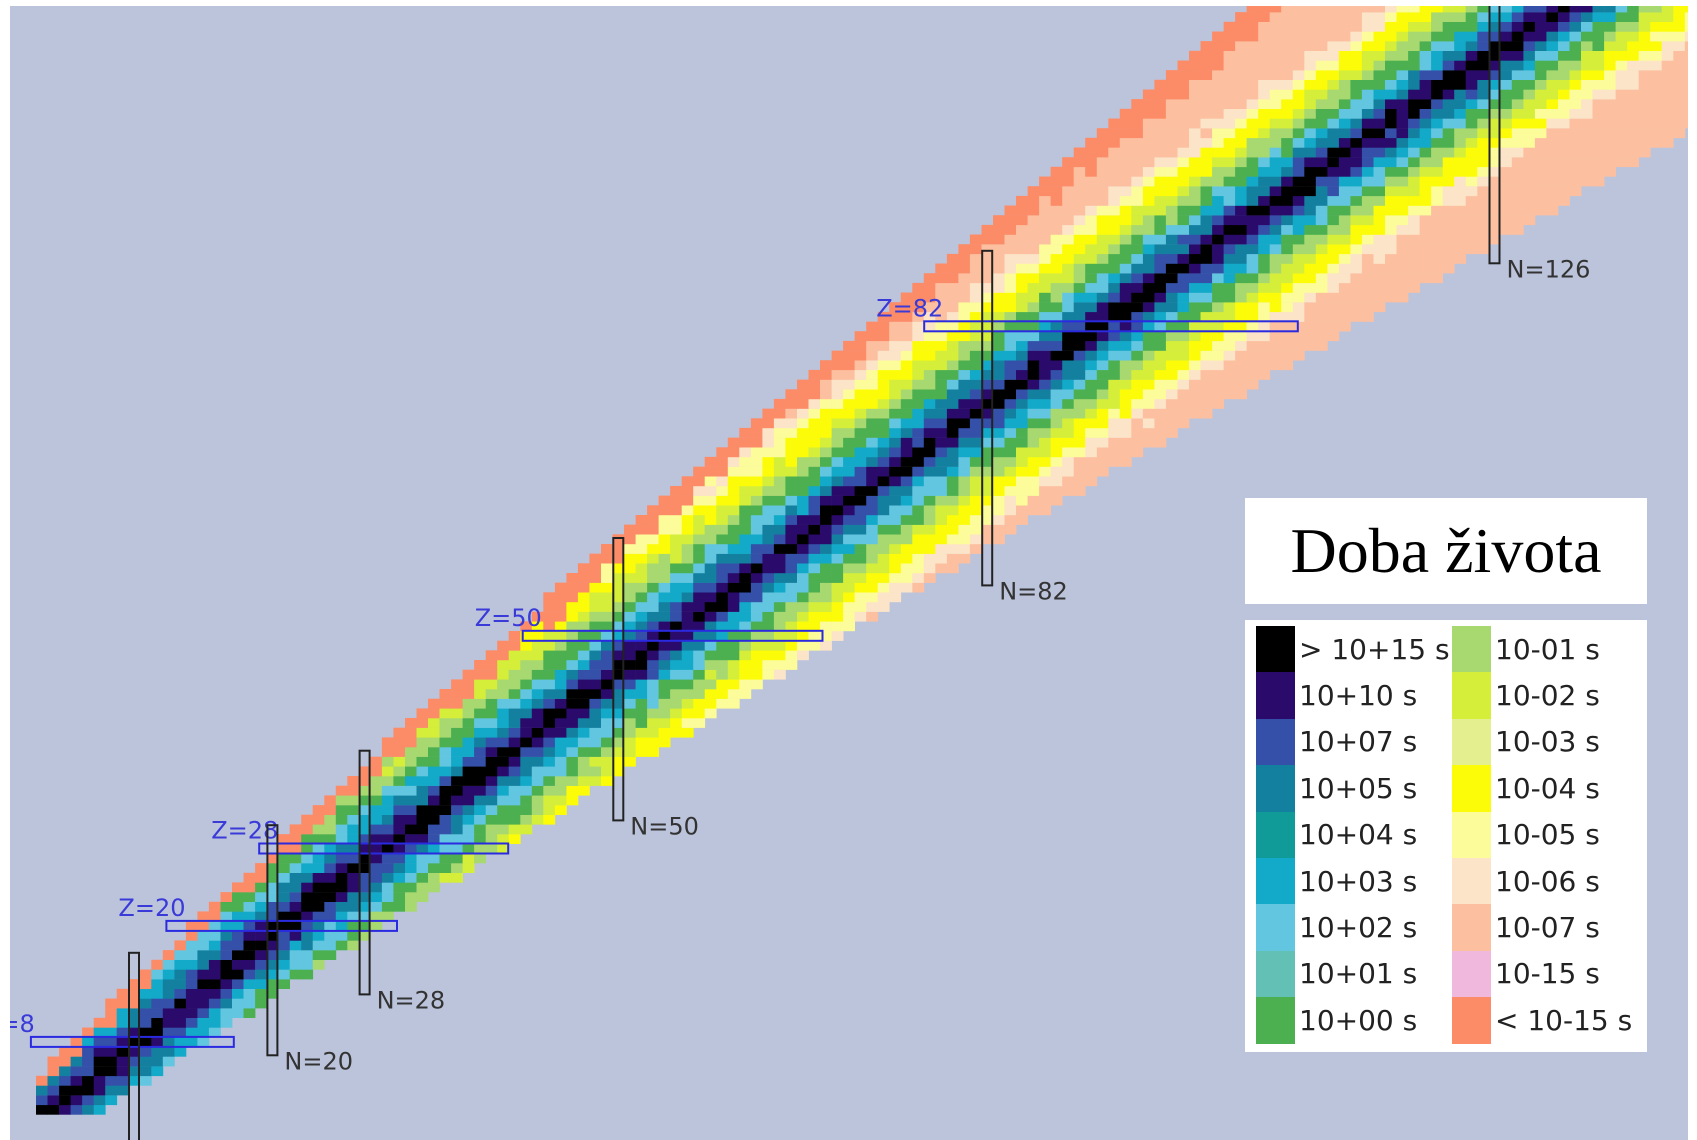 This screenshot has width=1697, height=1140. What do you see at coordinates (1374, 649) in the screenshot?
I see `legend-label: > 10+15 s` at bounding box center [1374, 649].